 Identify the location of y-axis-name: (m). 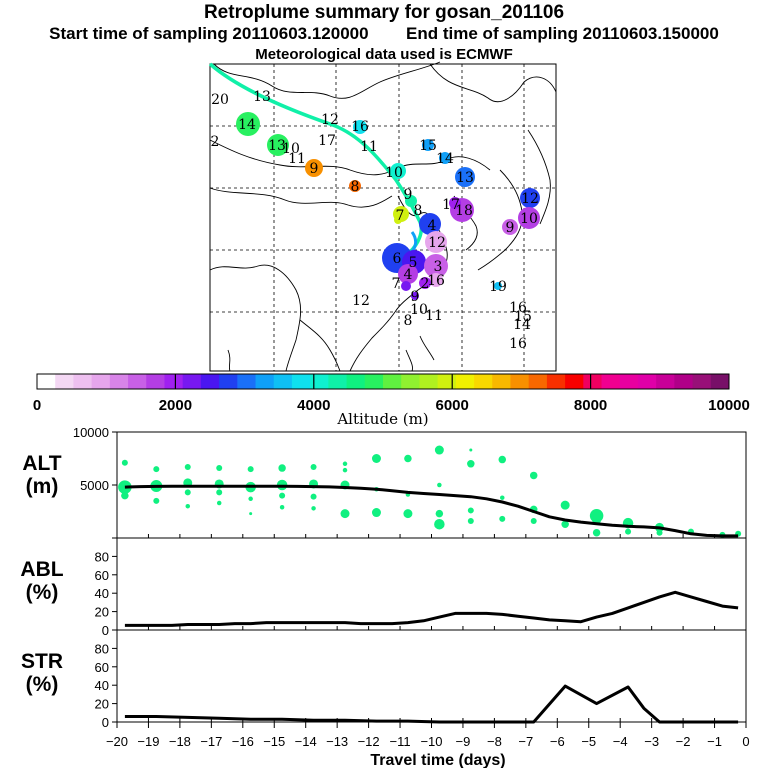
(42, 486).